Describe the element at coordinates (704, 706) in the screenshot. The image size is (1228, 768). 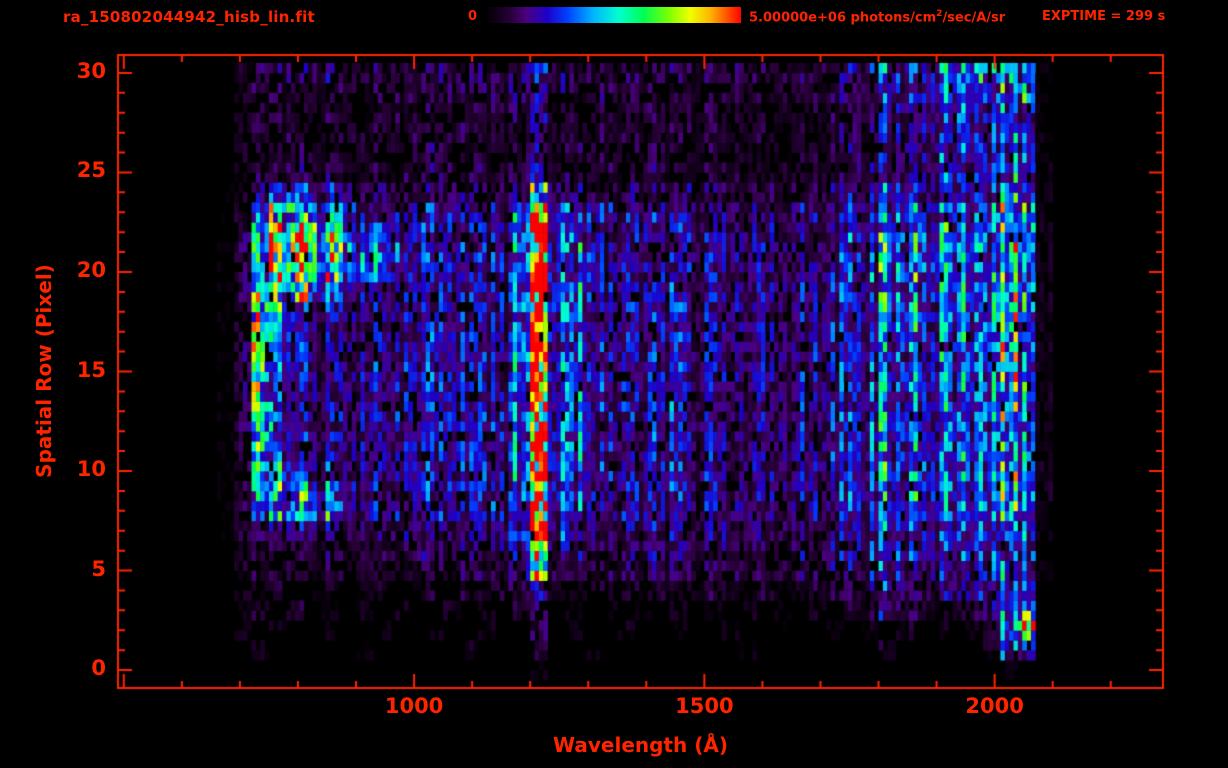
I see `x-tick-label: 1500` at that location.